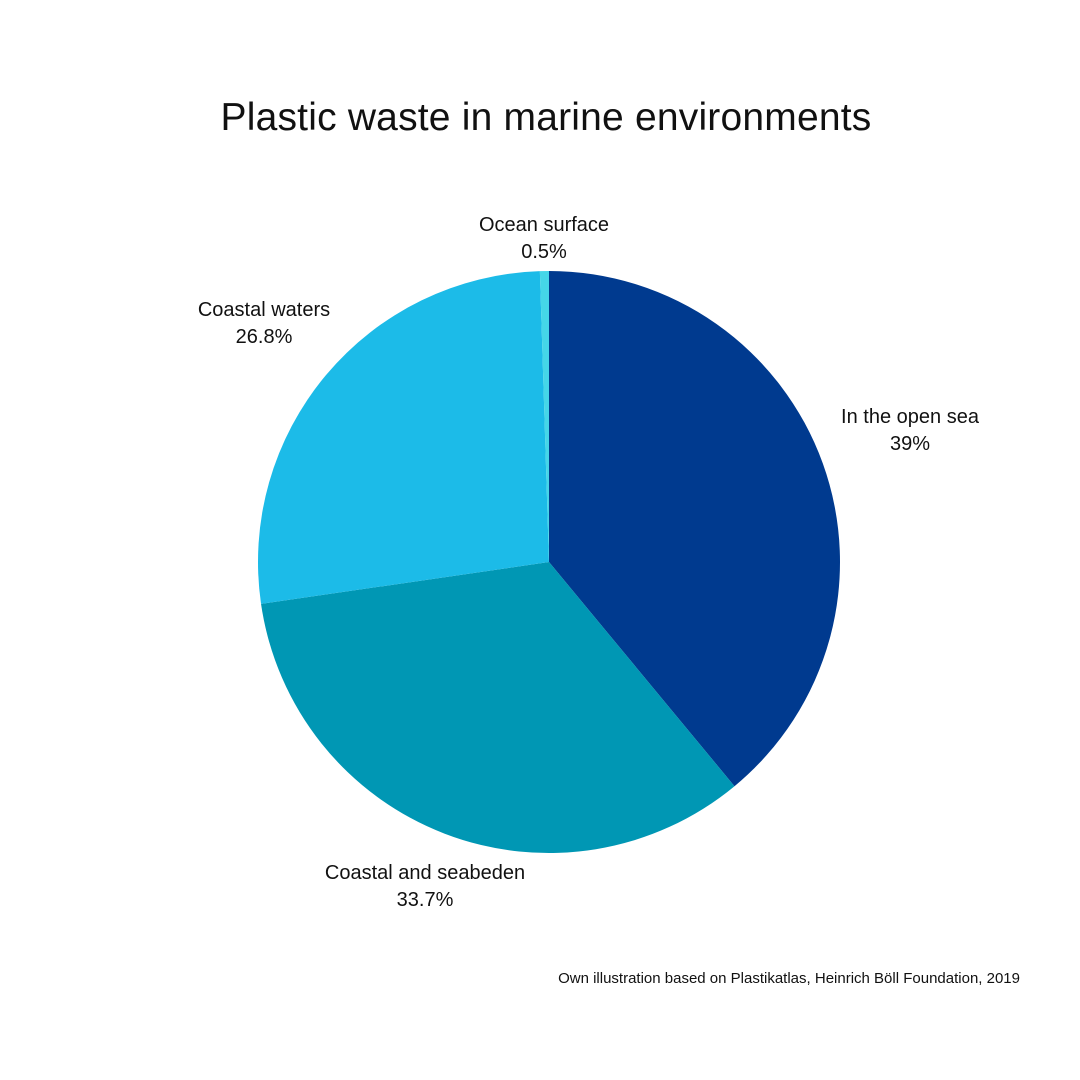  I want to click on slice-label-ocean-surface: Ocean surface 0.5%, so click(544, 239).